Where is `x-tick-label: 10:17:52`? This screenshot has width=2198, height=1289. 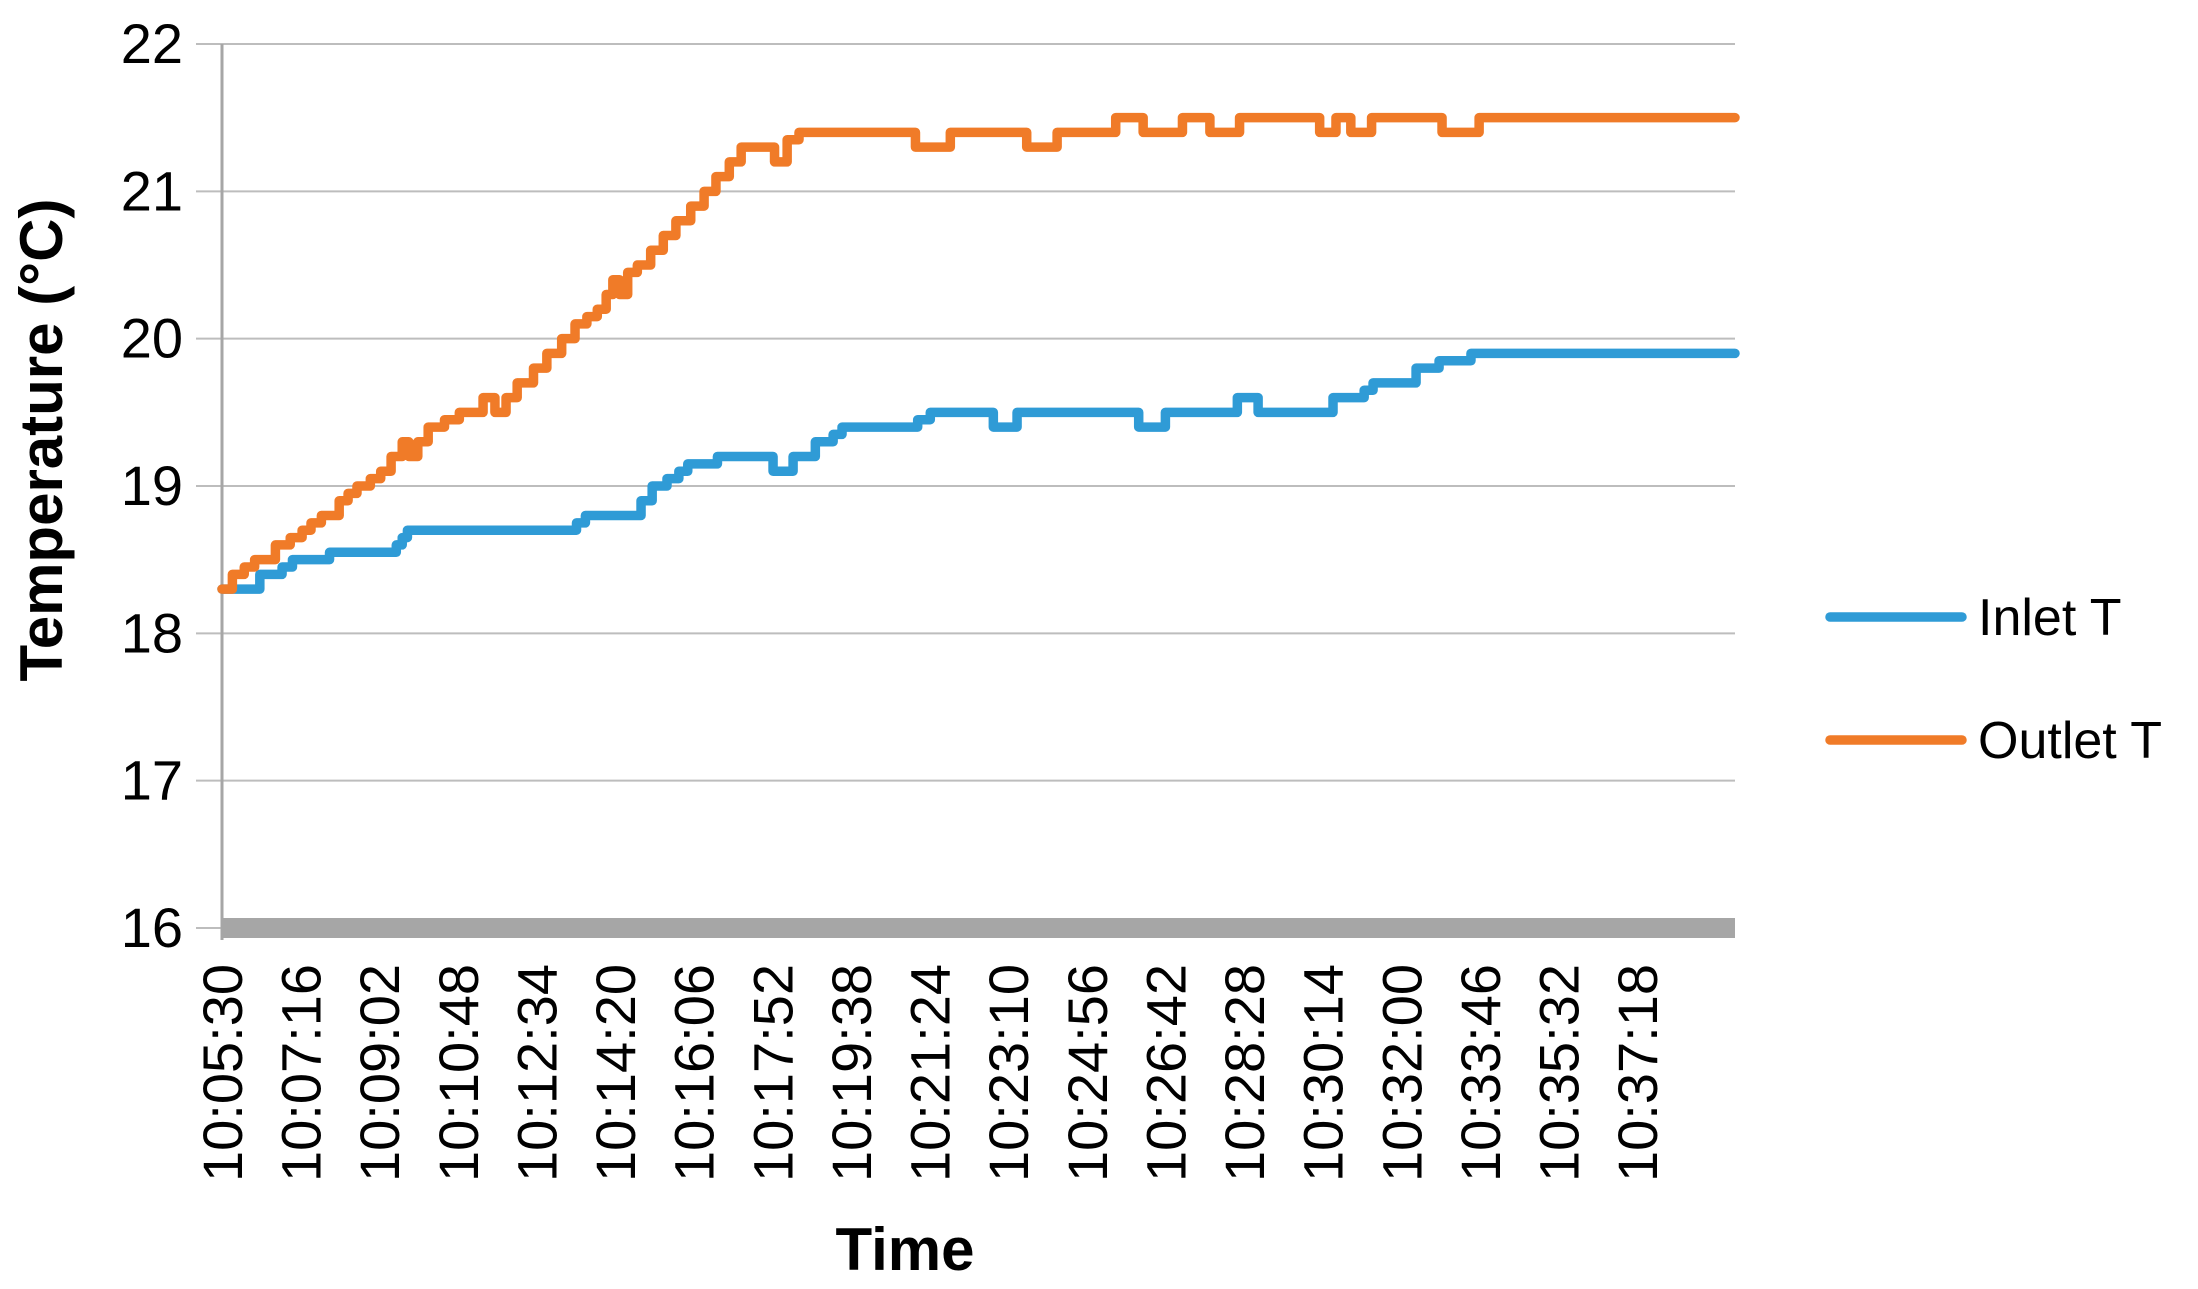 x-tick-label: 10:17:52 is located at coordinates (772, 1073).